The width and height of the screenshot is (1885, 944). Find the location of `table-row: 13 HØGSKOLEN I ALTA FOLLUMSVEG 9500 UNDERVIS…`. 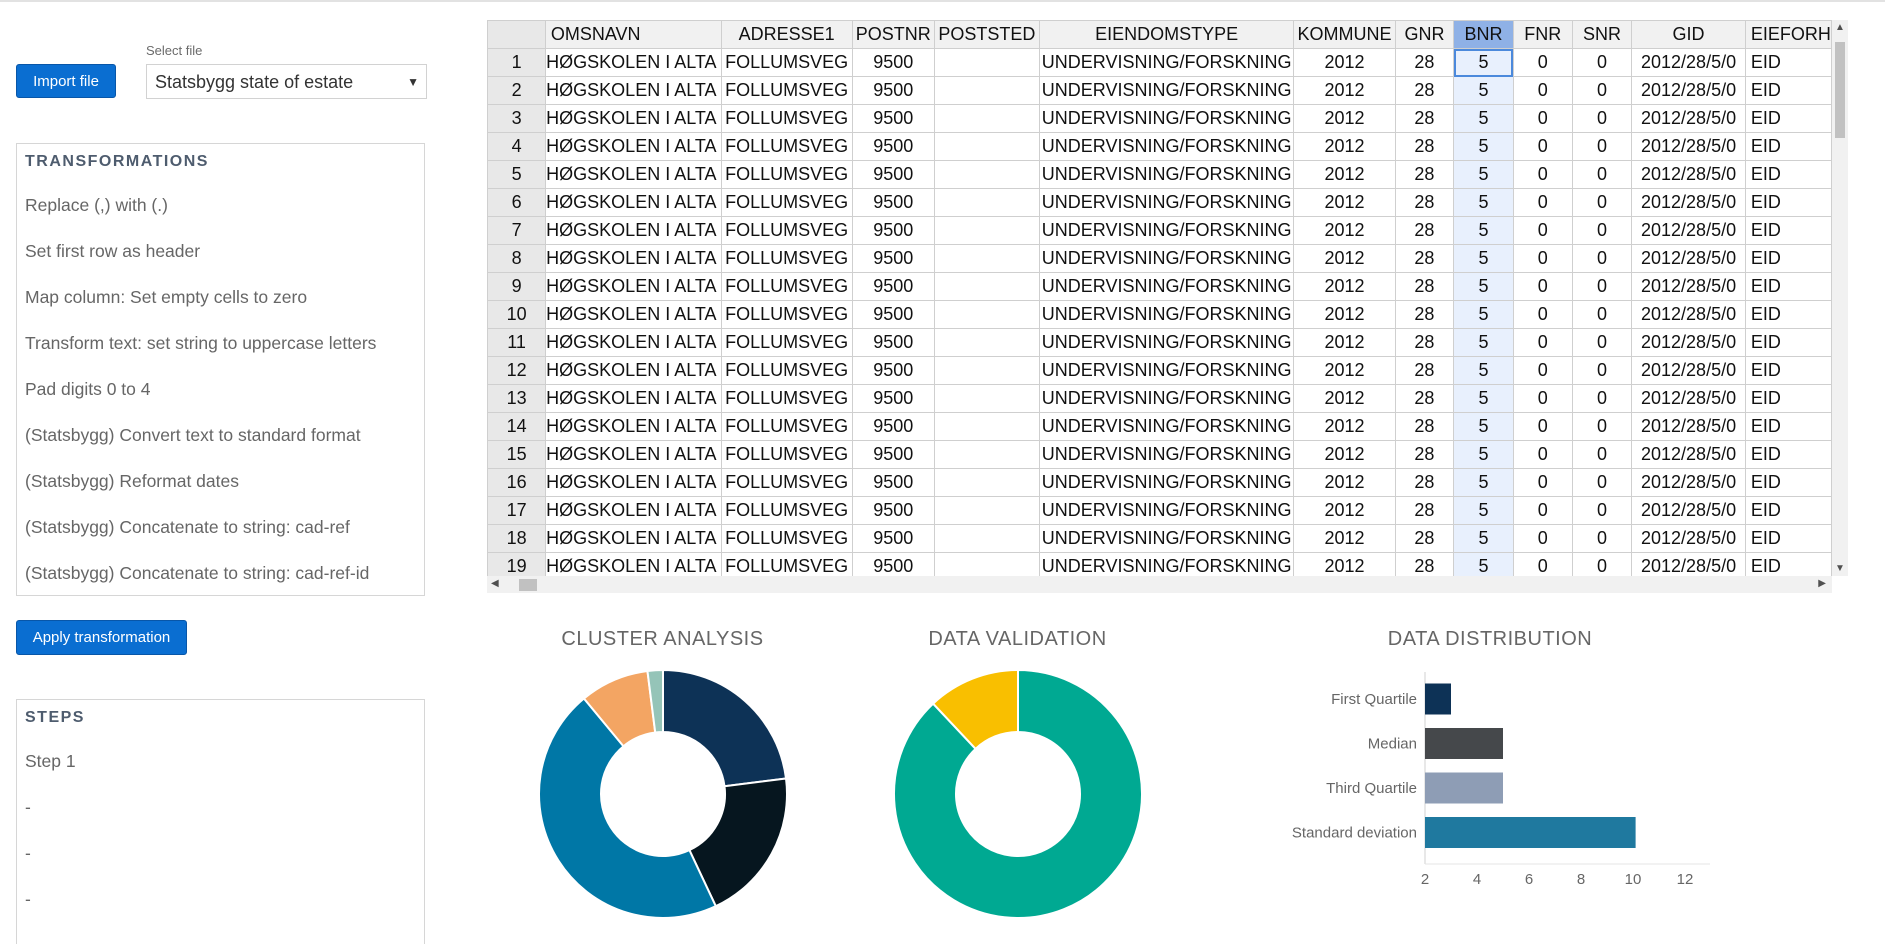

table-row: 13 HØGSKOLEN I ALTA FOLLUMSVEG 9500 UNDERVIS… is located at coordinates (1159, 398).